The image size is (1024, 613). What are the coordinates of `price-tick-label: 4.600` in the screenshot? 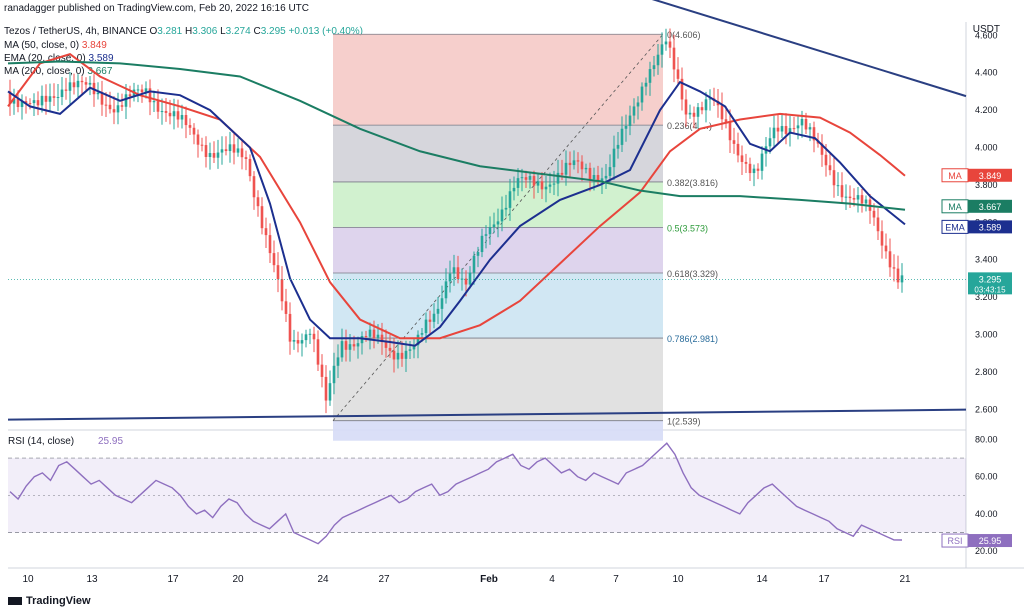 It's located at (986, 35).